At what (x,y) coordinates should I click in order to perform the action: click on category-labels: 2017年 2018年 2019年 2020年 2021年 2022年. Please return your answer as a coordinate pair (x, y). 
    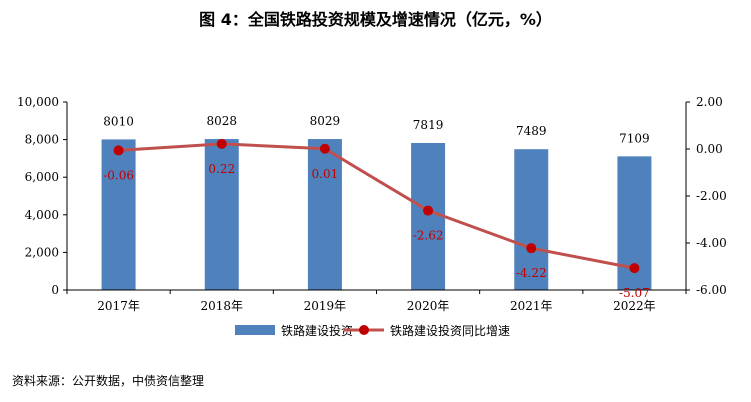
    Looking at the image, I should click on (376, 306).